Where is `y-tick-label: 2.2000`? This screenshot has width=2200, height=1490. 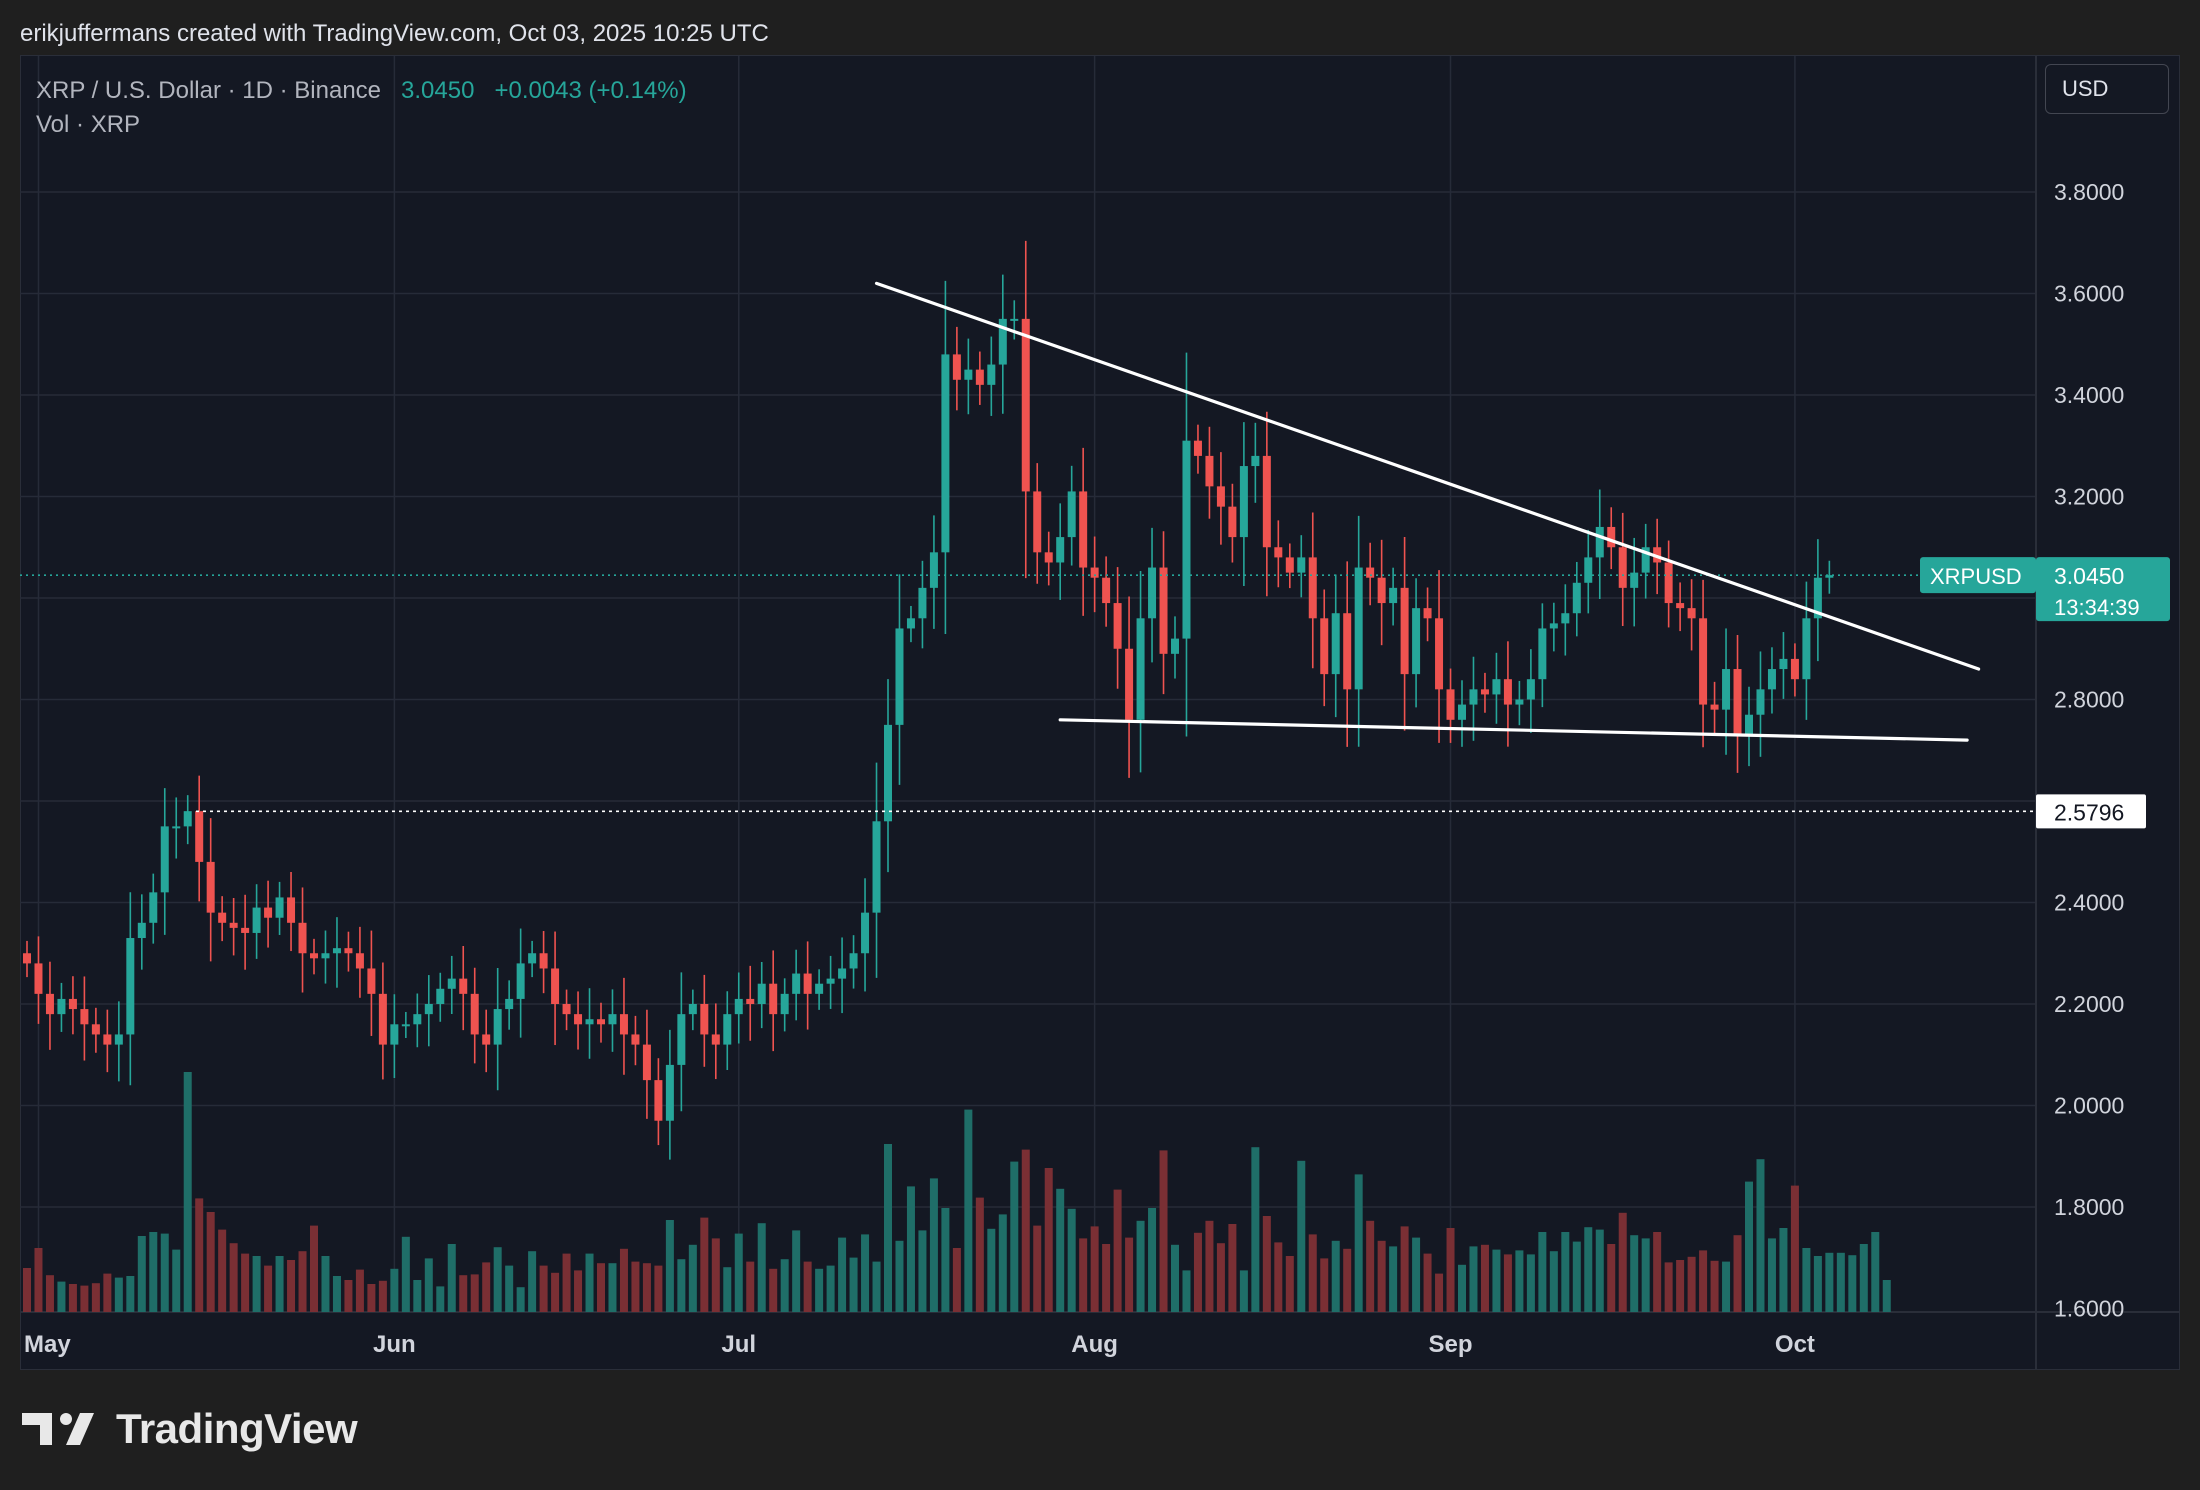
y-tick-label: 2.2000 is located at coordinates (2089, 1004).